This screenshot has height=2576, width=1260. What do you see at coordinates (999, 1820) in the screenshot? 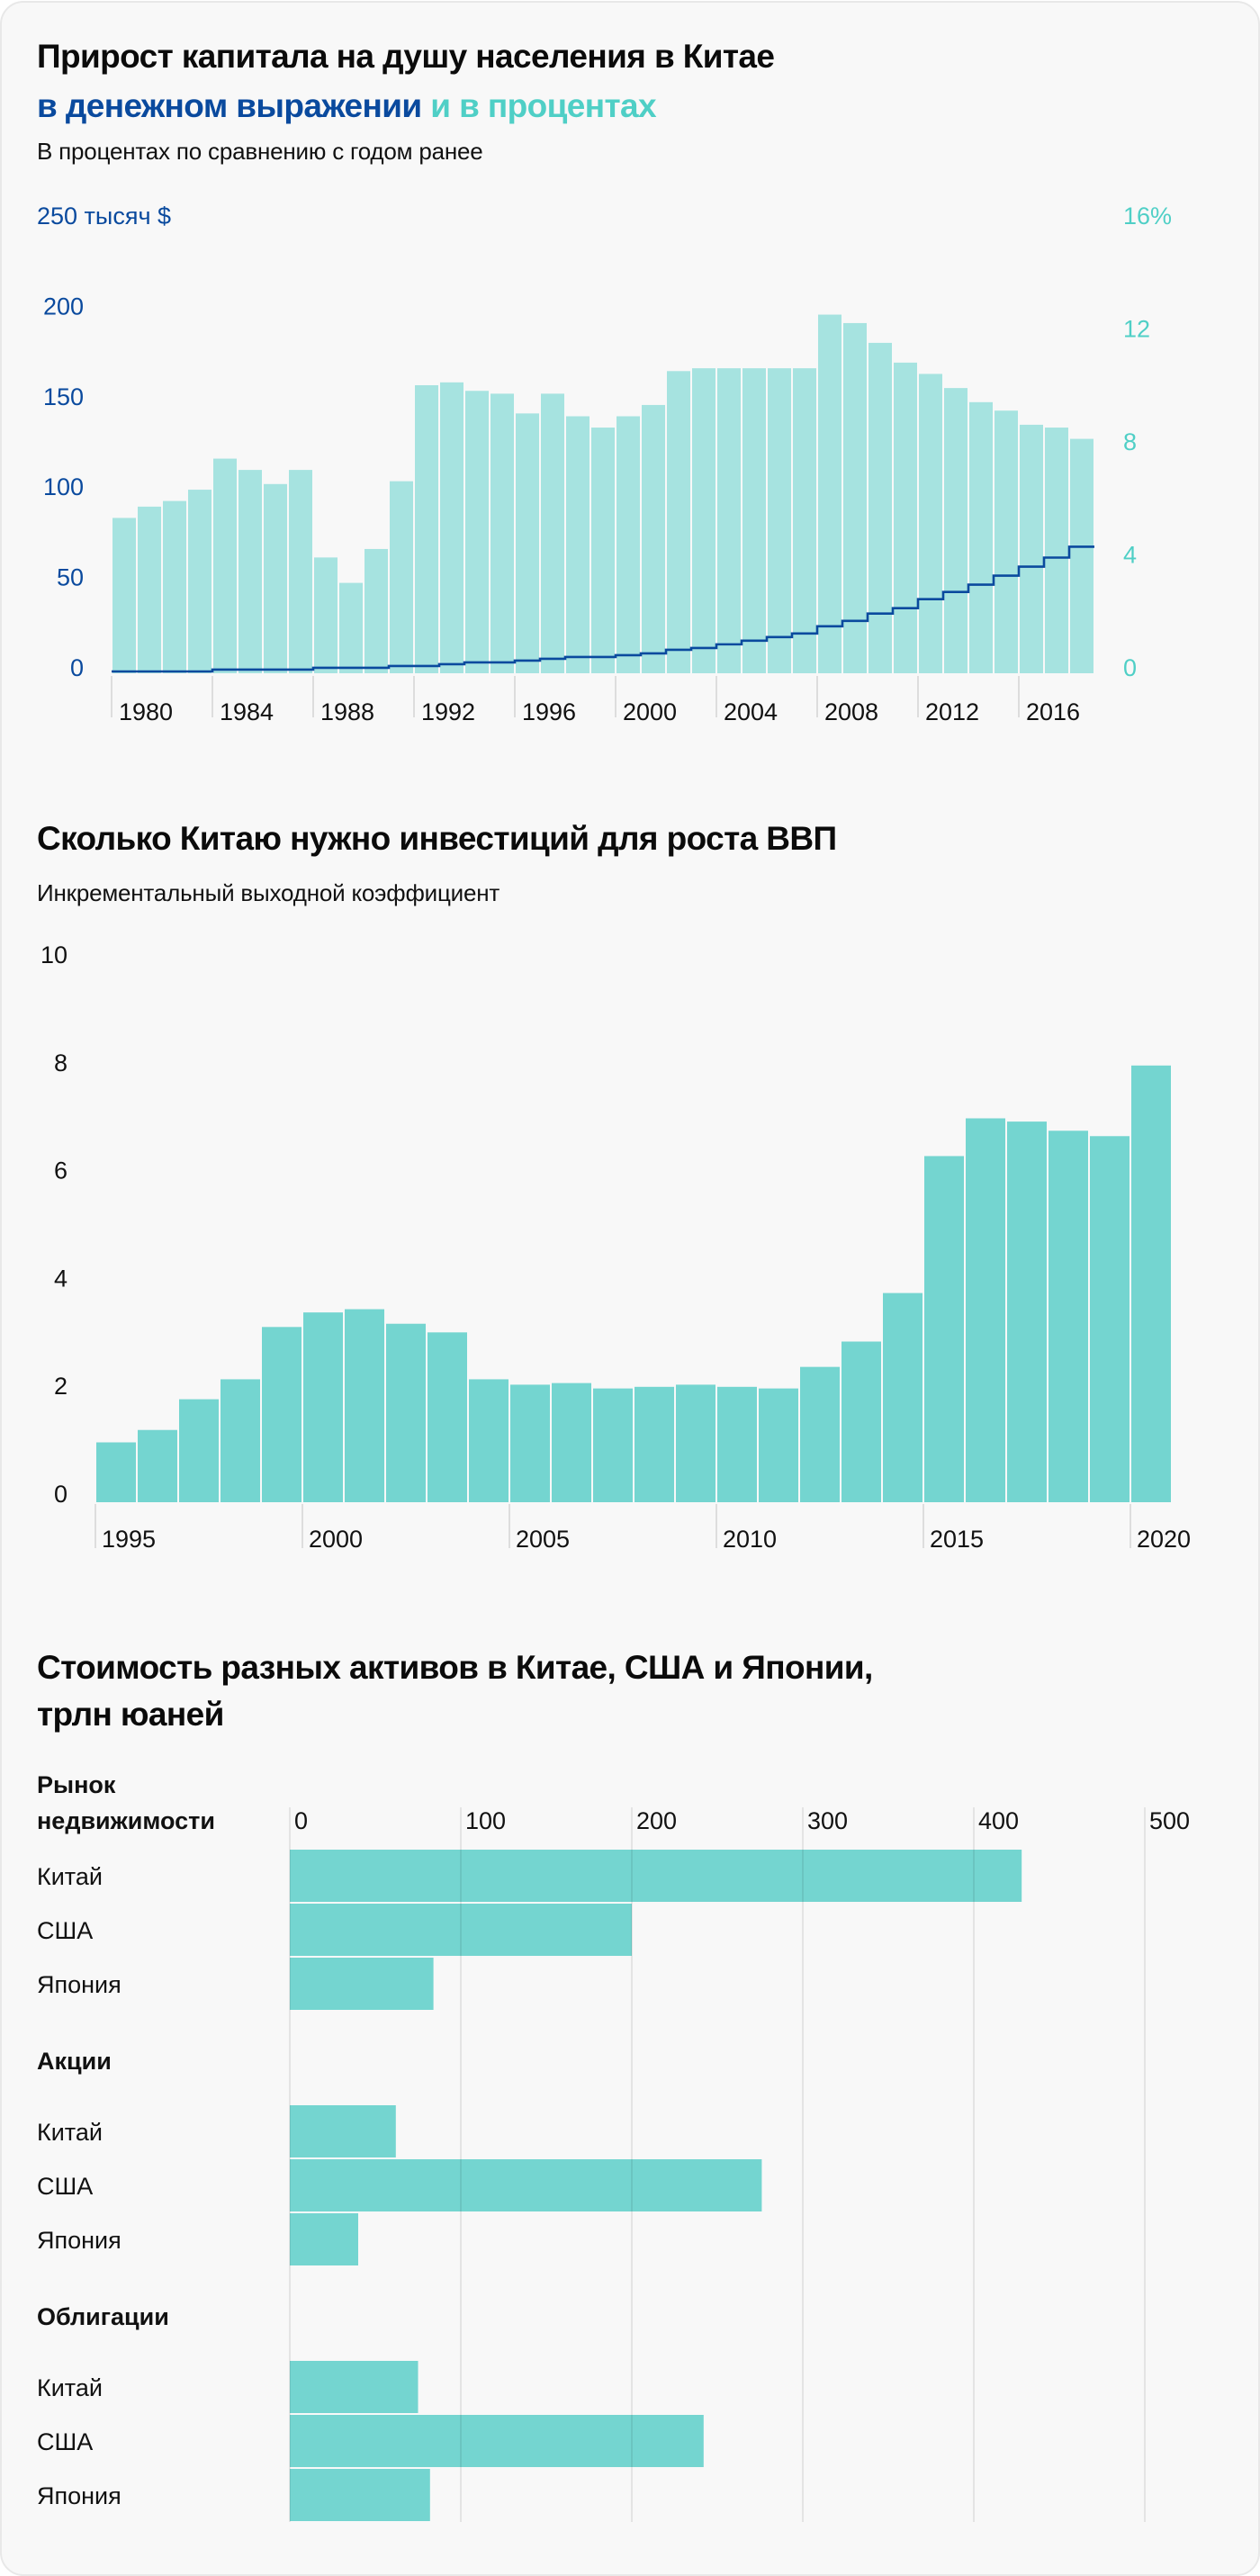
I see `x-axis-label: 400` at bounding box center [999, 1820].